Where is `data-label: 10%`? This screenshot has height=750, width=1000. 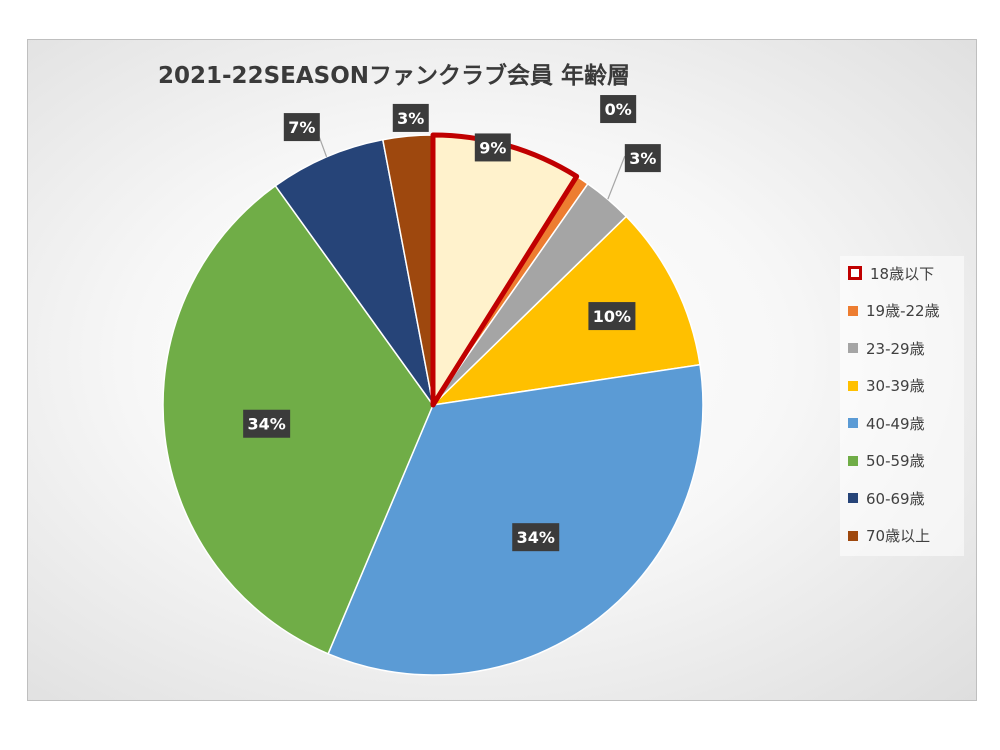 data-label: 10% is located at coordinates (612, 316).